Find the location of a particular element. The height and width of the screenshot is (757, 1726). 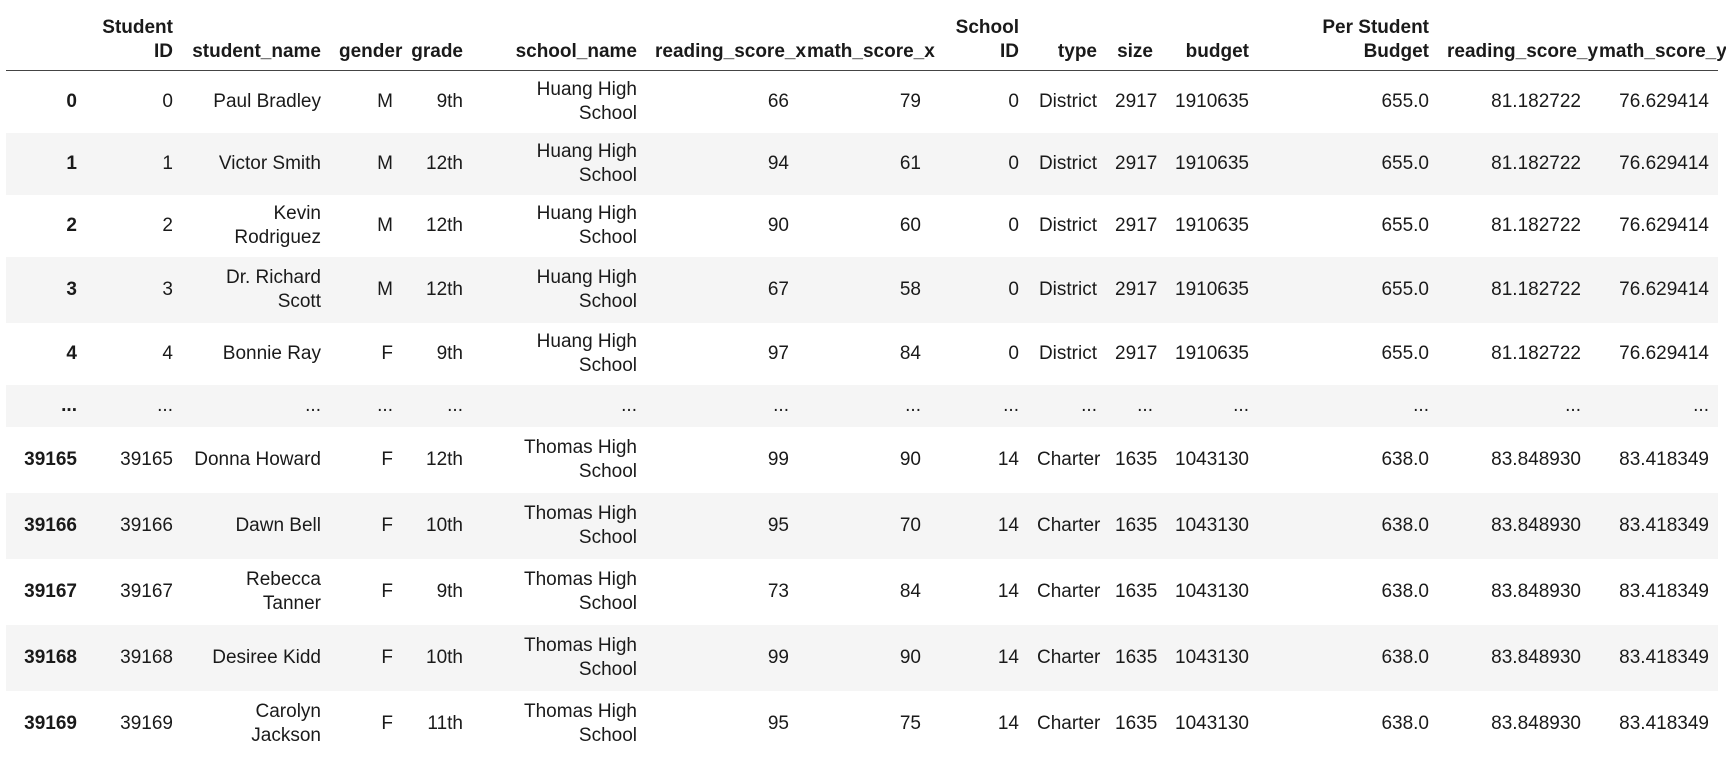

student-name-cell: Victor Smith is located at coordinates (256, 164).